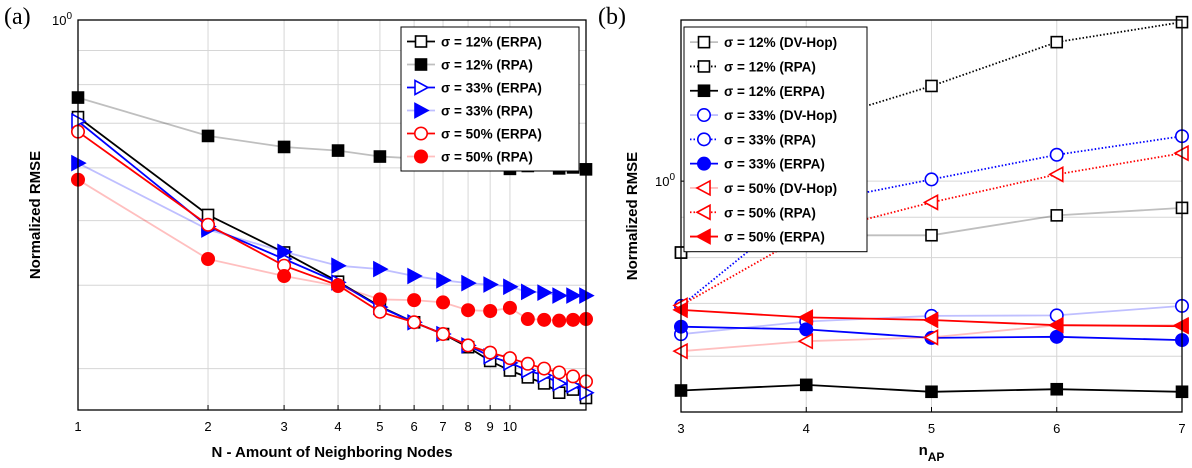  Describe the element at coordinates (207, 426) in the screenshot. I see `x-tick-label: 2` at that location.